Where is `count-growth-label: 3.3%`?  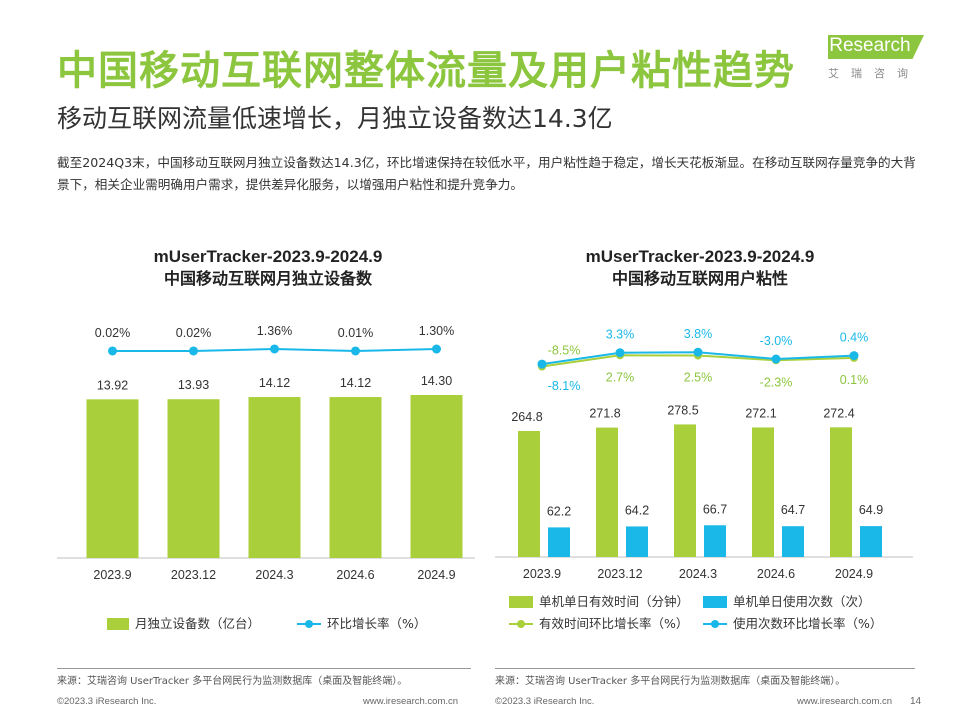 count-growth-label: 3.3% is located at coordinates (620, 335).